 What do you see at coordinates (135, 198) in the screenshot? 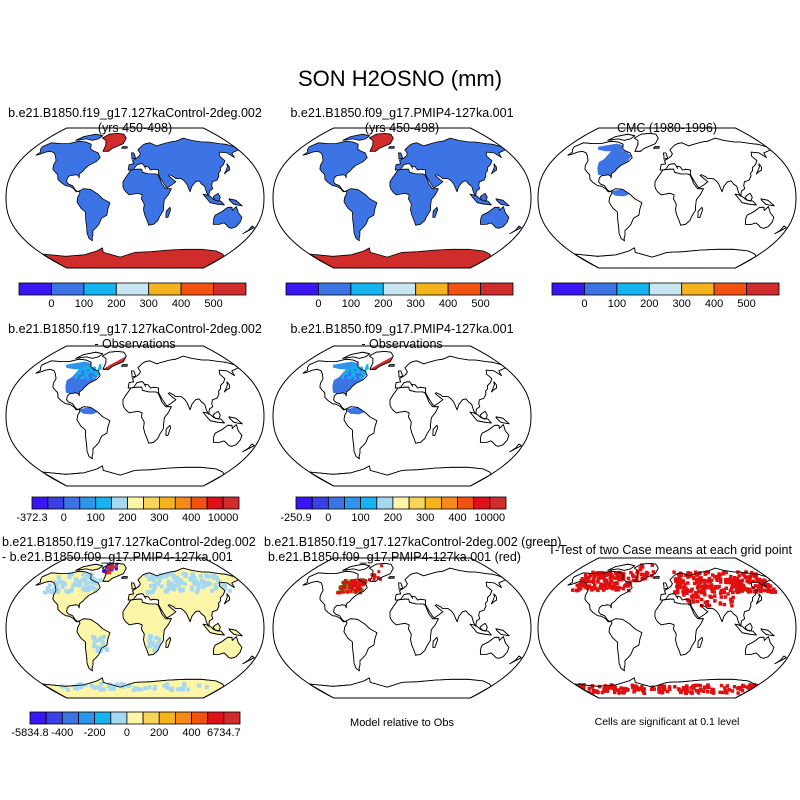
I see `map-p1` at bounding box center [135, 198].